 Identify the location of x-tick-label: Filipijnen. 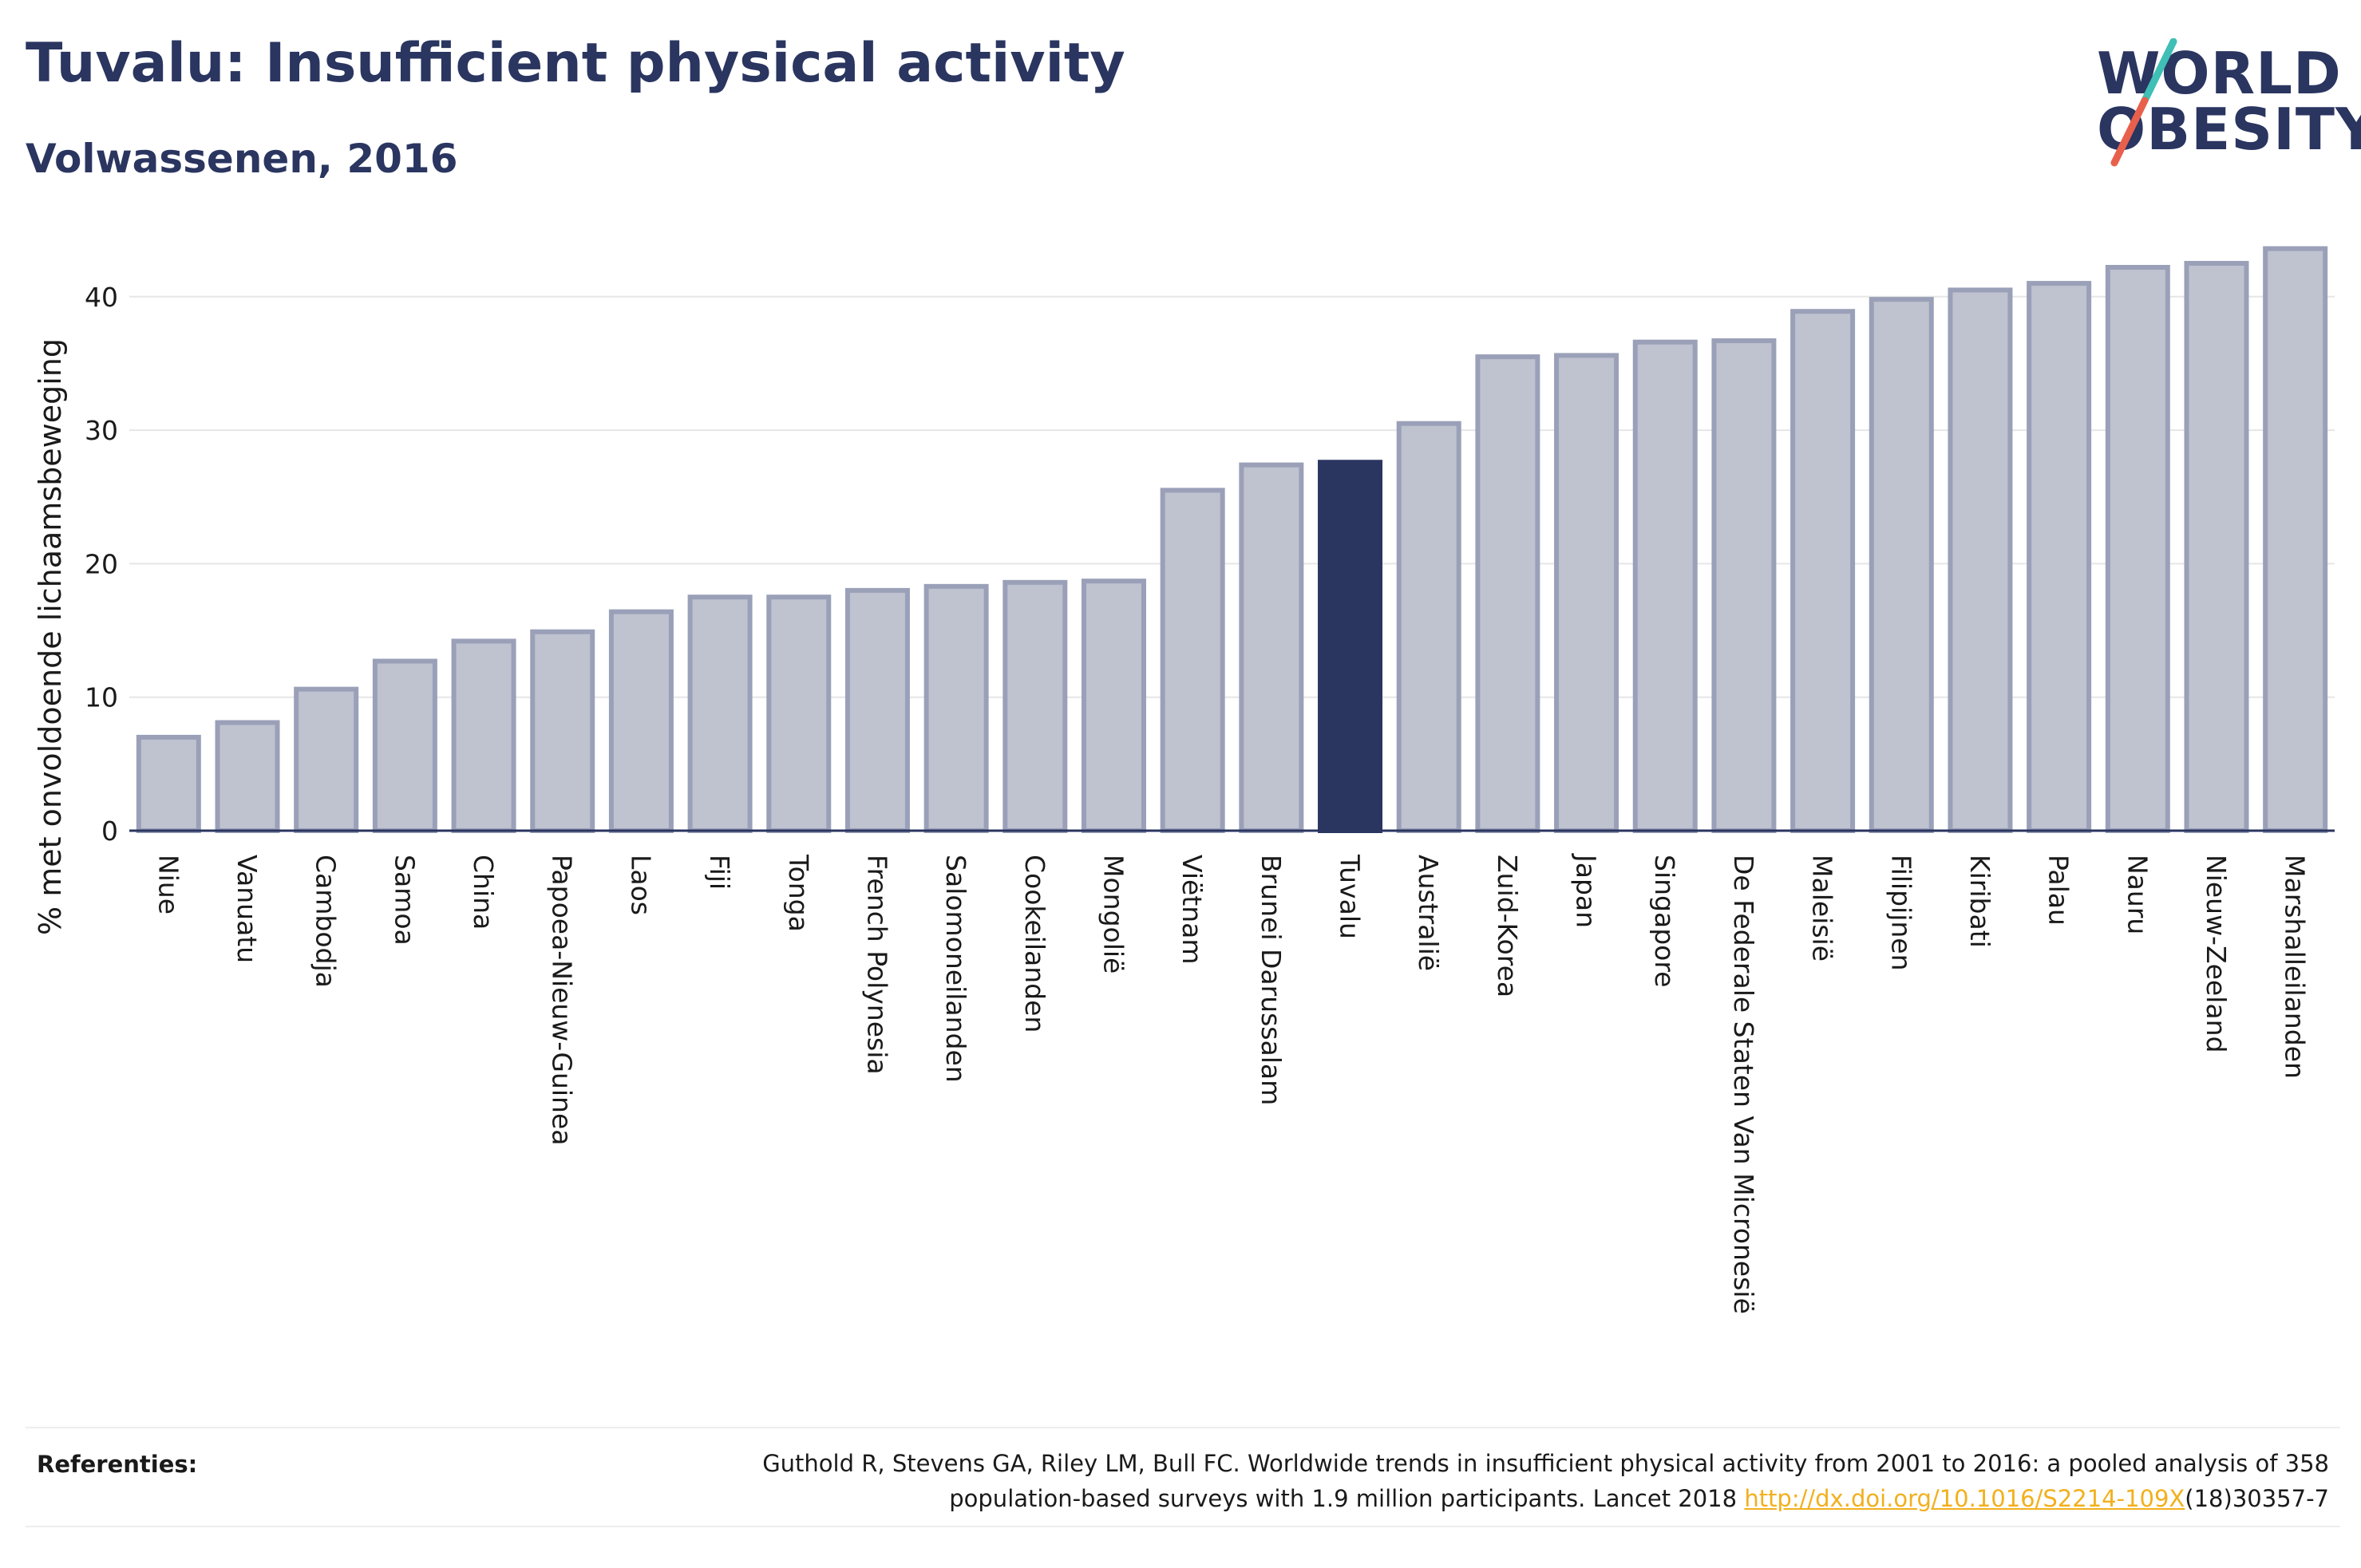
(1900, 913).